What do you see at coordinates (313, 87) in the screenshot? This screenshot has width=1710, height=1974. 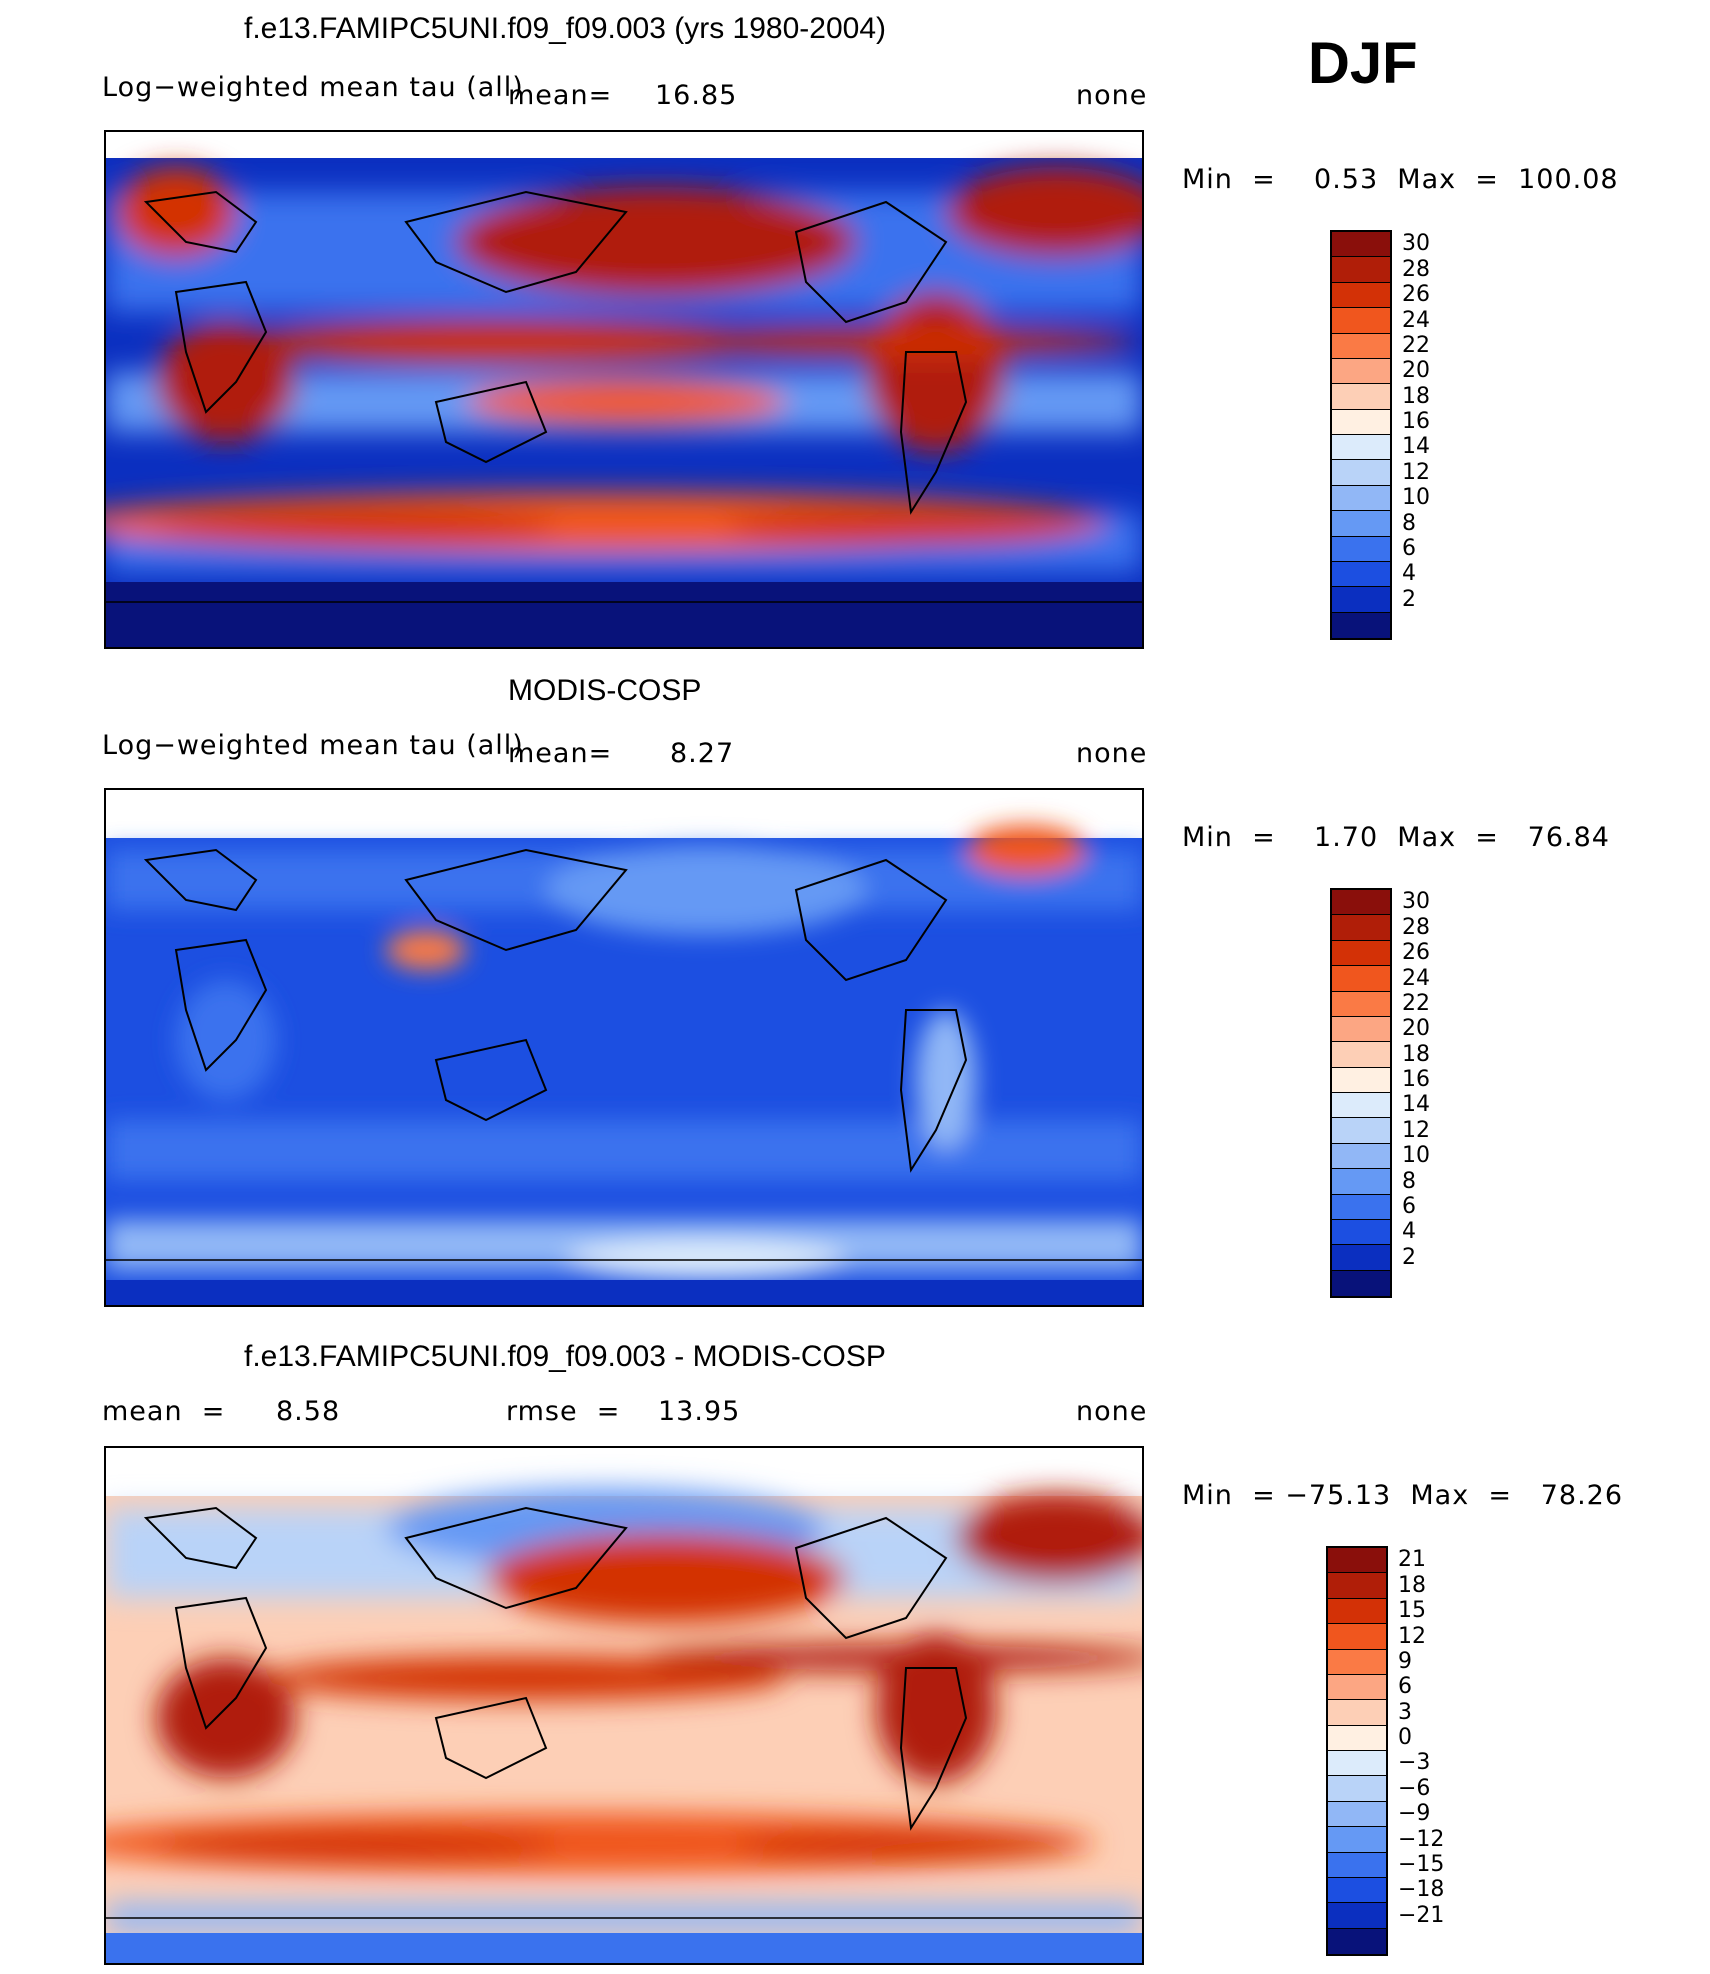 I see `panel-1-variable: Log−weighted mean tau (all)` at bounding box center [313, 87].